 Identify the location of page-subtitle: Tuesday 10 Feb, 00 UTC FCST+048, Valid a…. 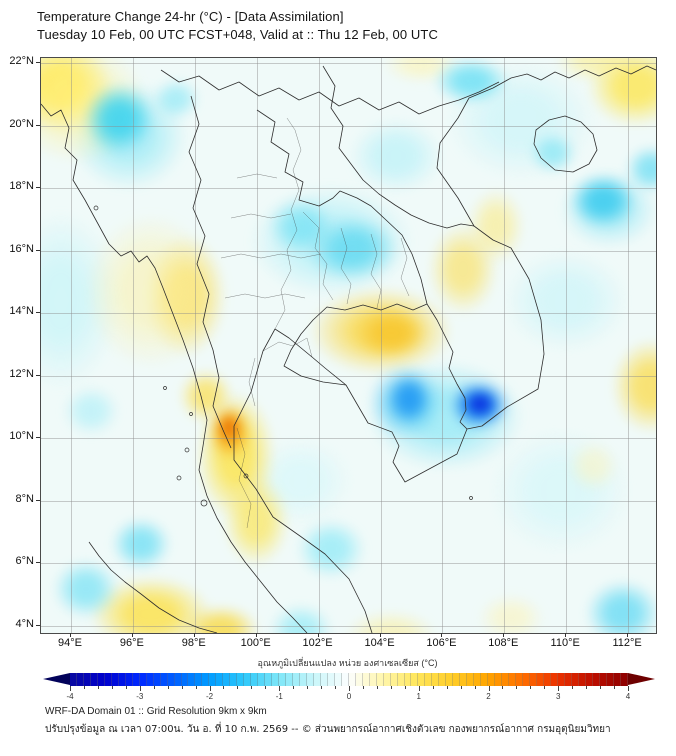
(237, 34).